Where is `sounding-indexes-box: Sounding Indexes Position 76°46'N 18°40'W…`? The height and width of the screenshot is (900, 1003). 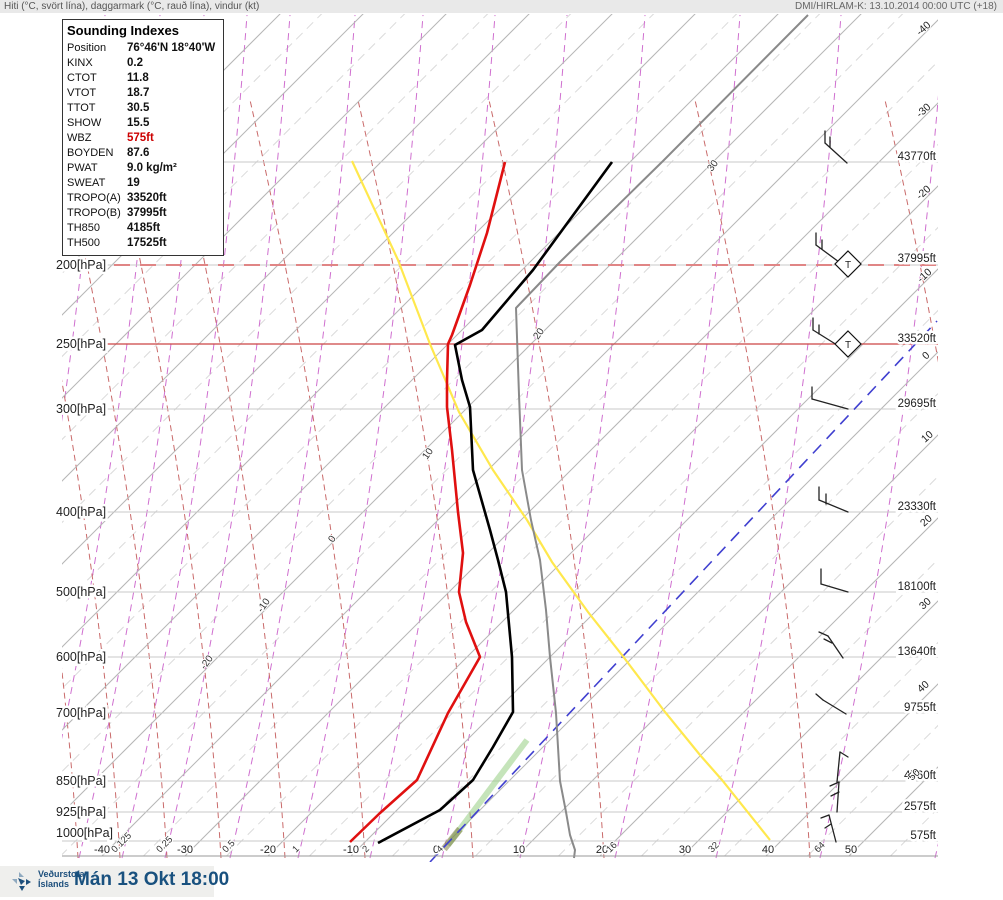
sounding-indexes-box: Sounding Indexes Position 76°46'N 18°40'W… is located at coordinates (143, 137).